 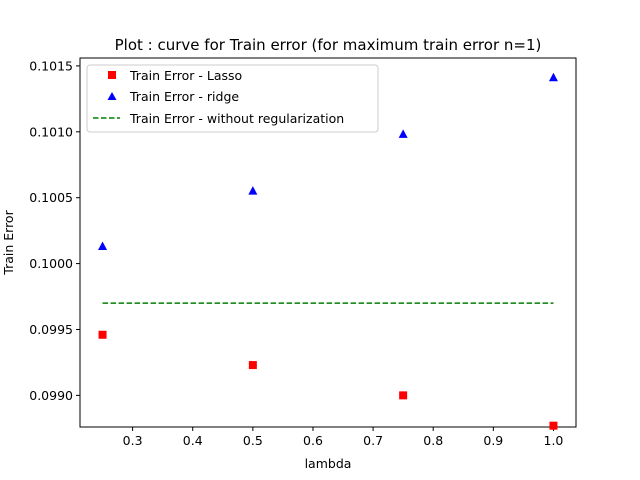 What do you see at coordinates (328, 463) in the screenshot?
I see `x-axis-label: lambda` at bounding box center [328, 463].